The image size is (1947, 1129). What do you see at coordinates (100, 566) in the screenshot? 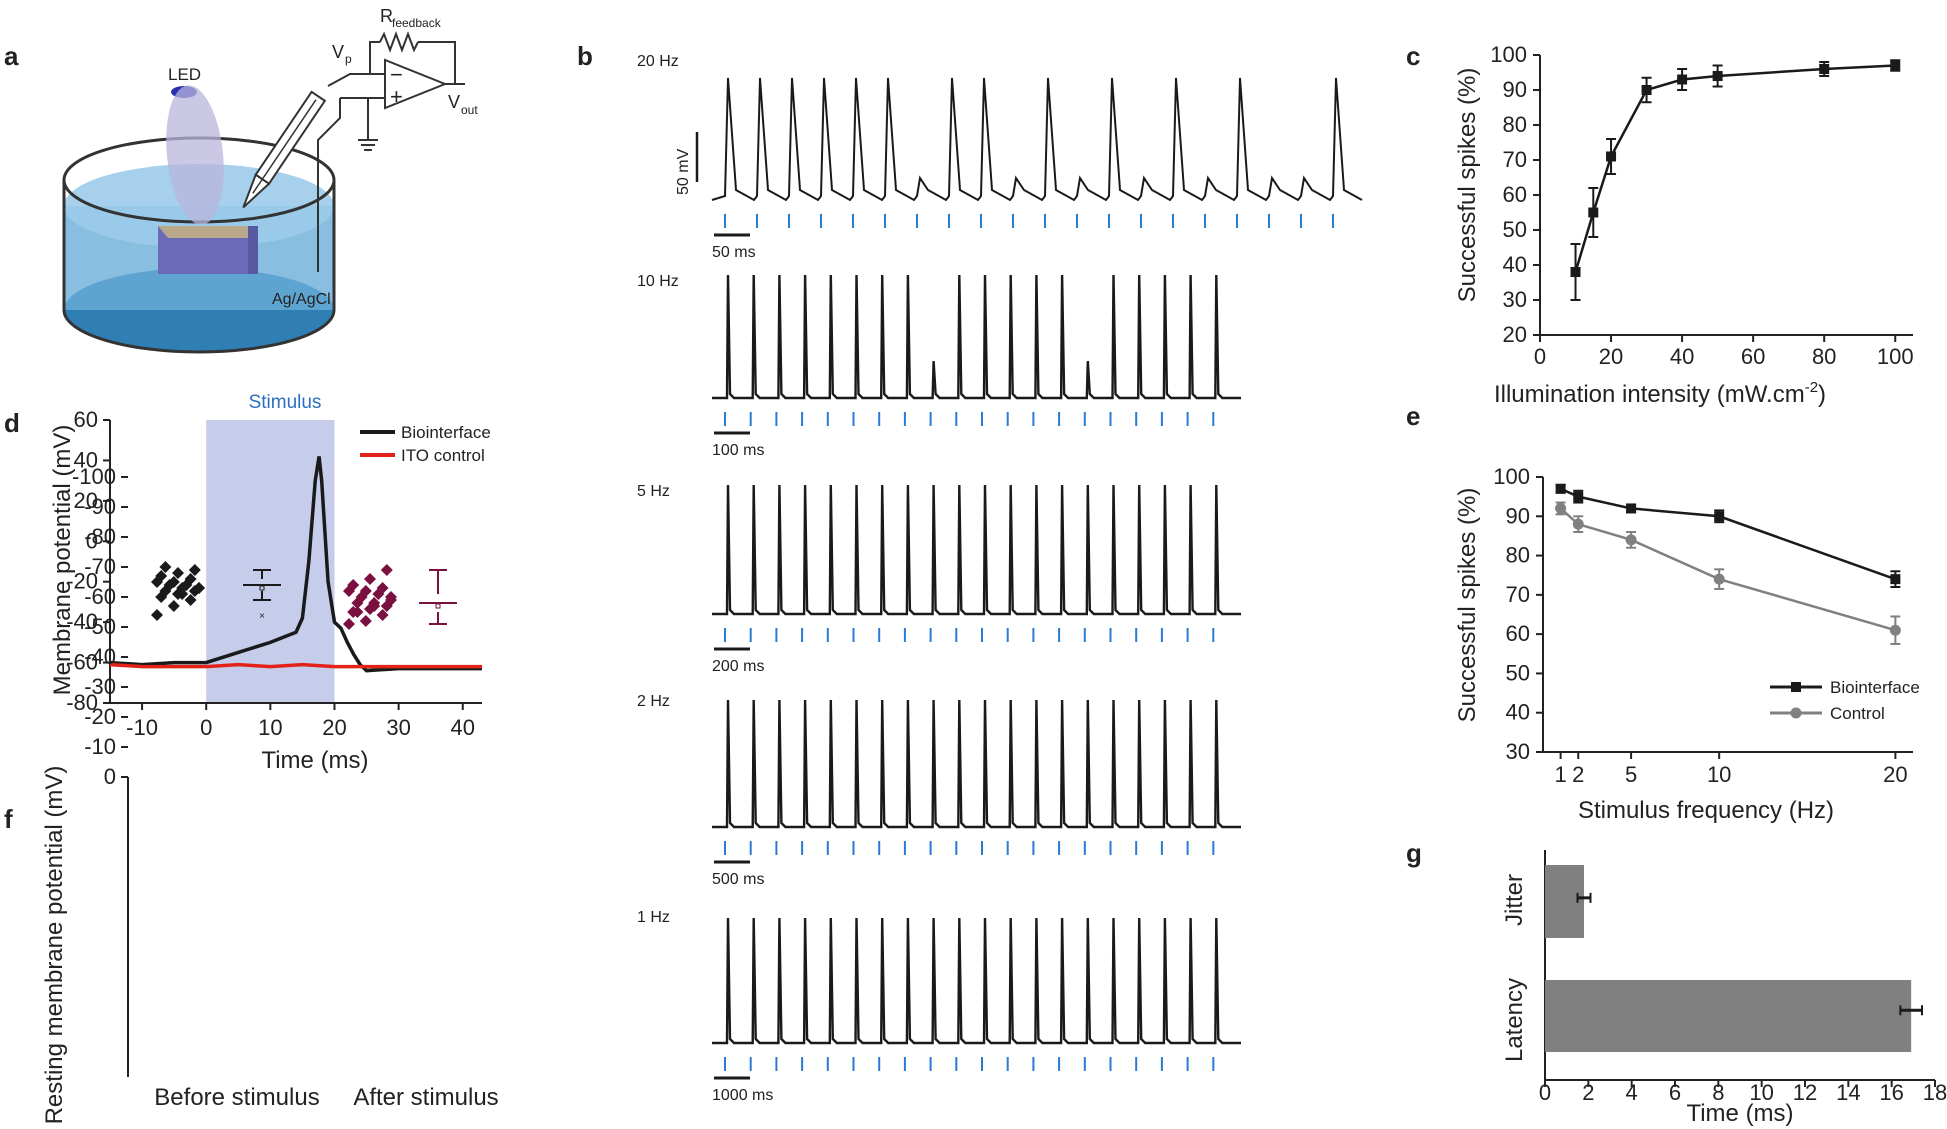
I see `f-ytick-label: -70` at bounding box center [100, 566].